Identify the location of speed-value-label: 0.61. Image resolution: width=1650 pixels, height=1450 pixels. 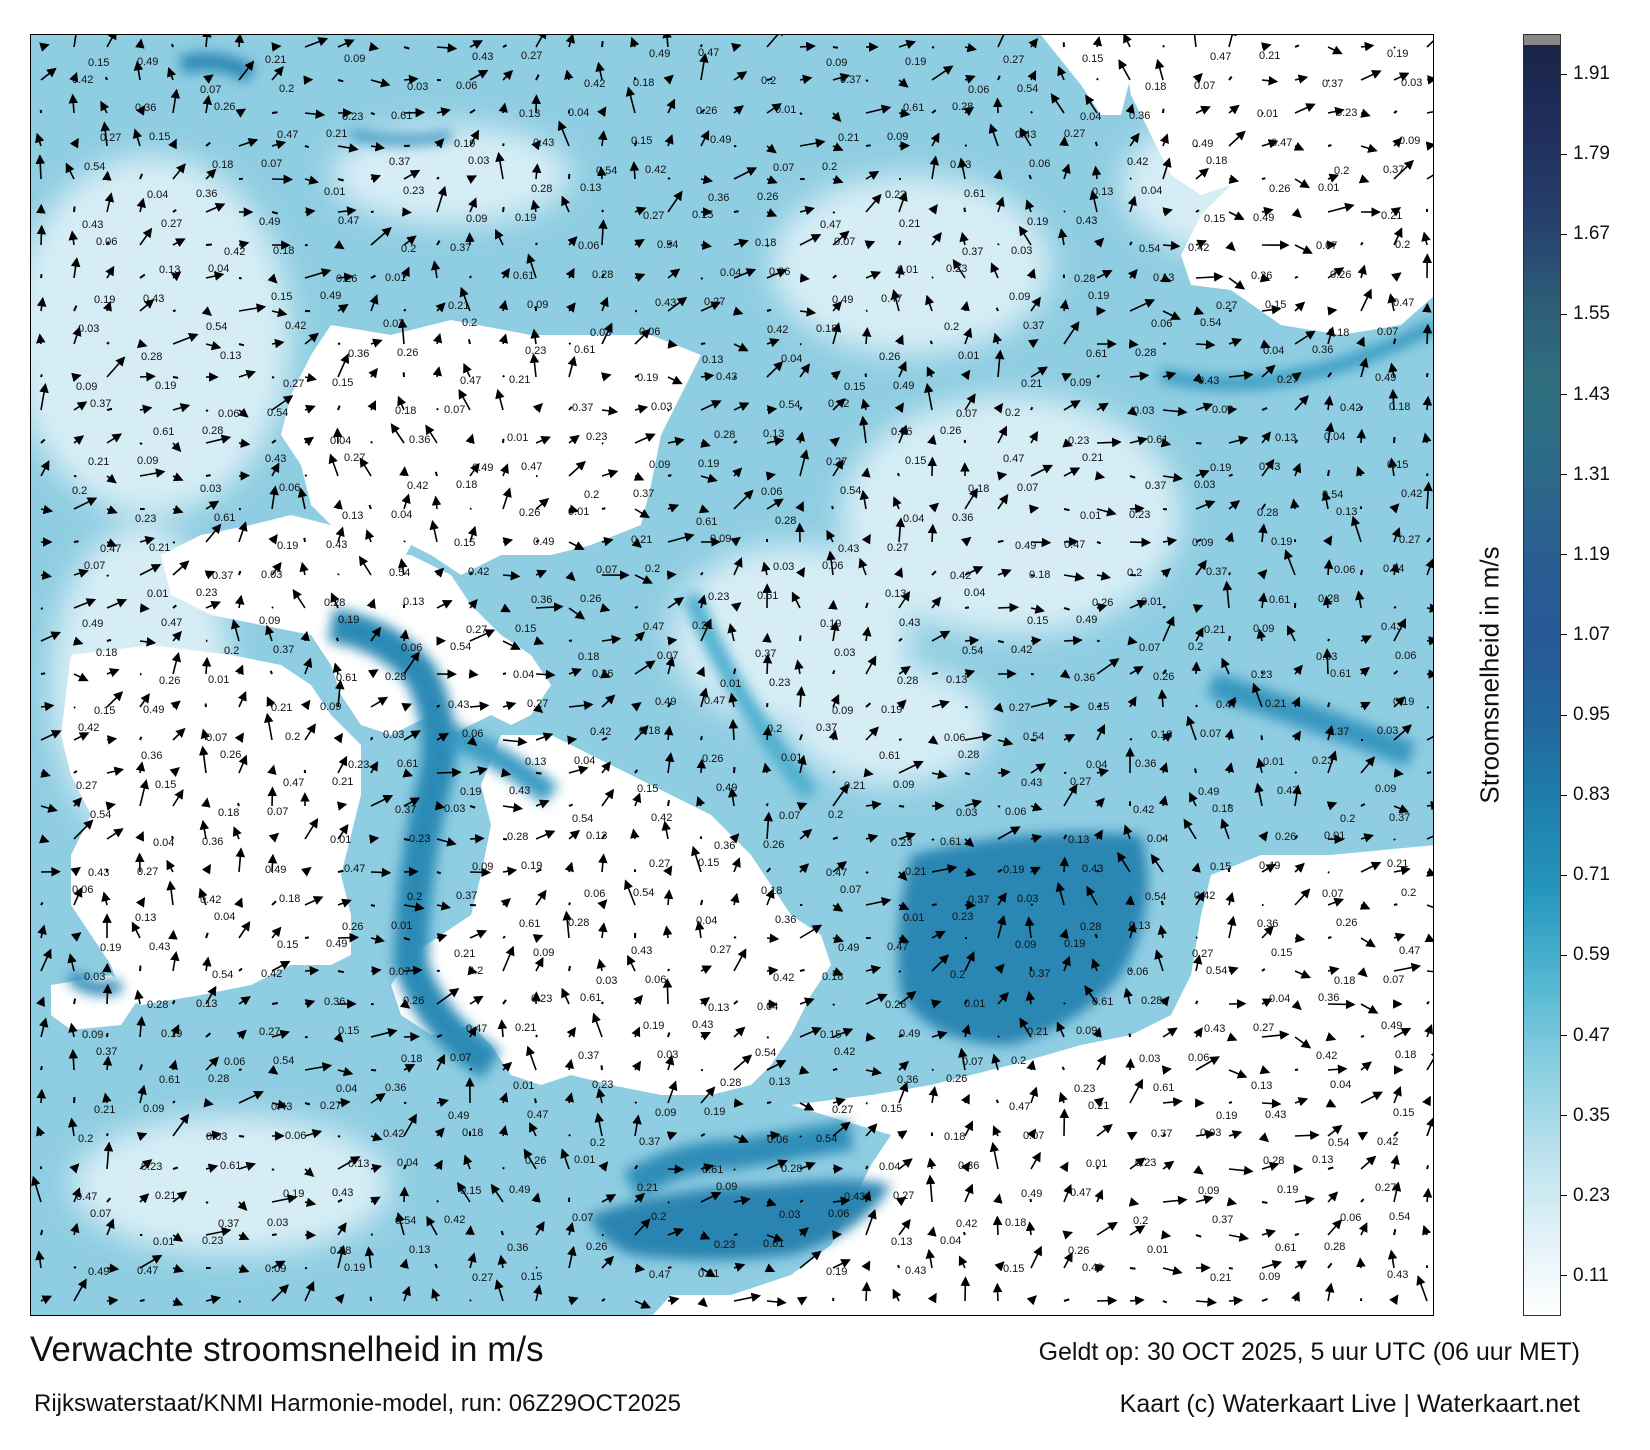
(346, 678).